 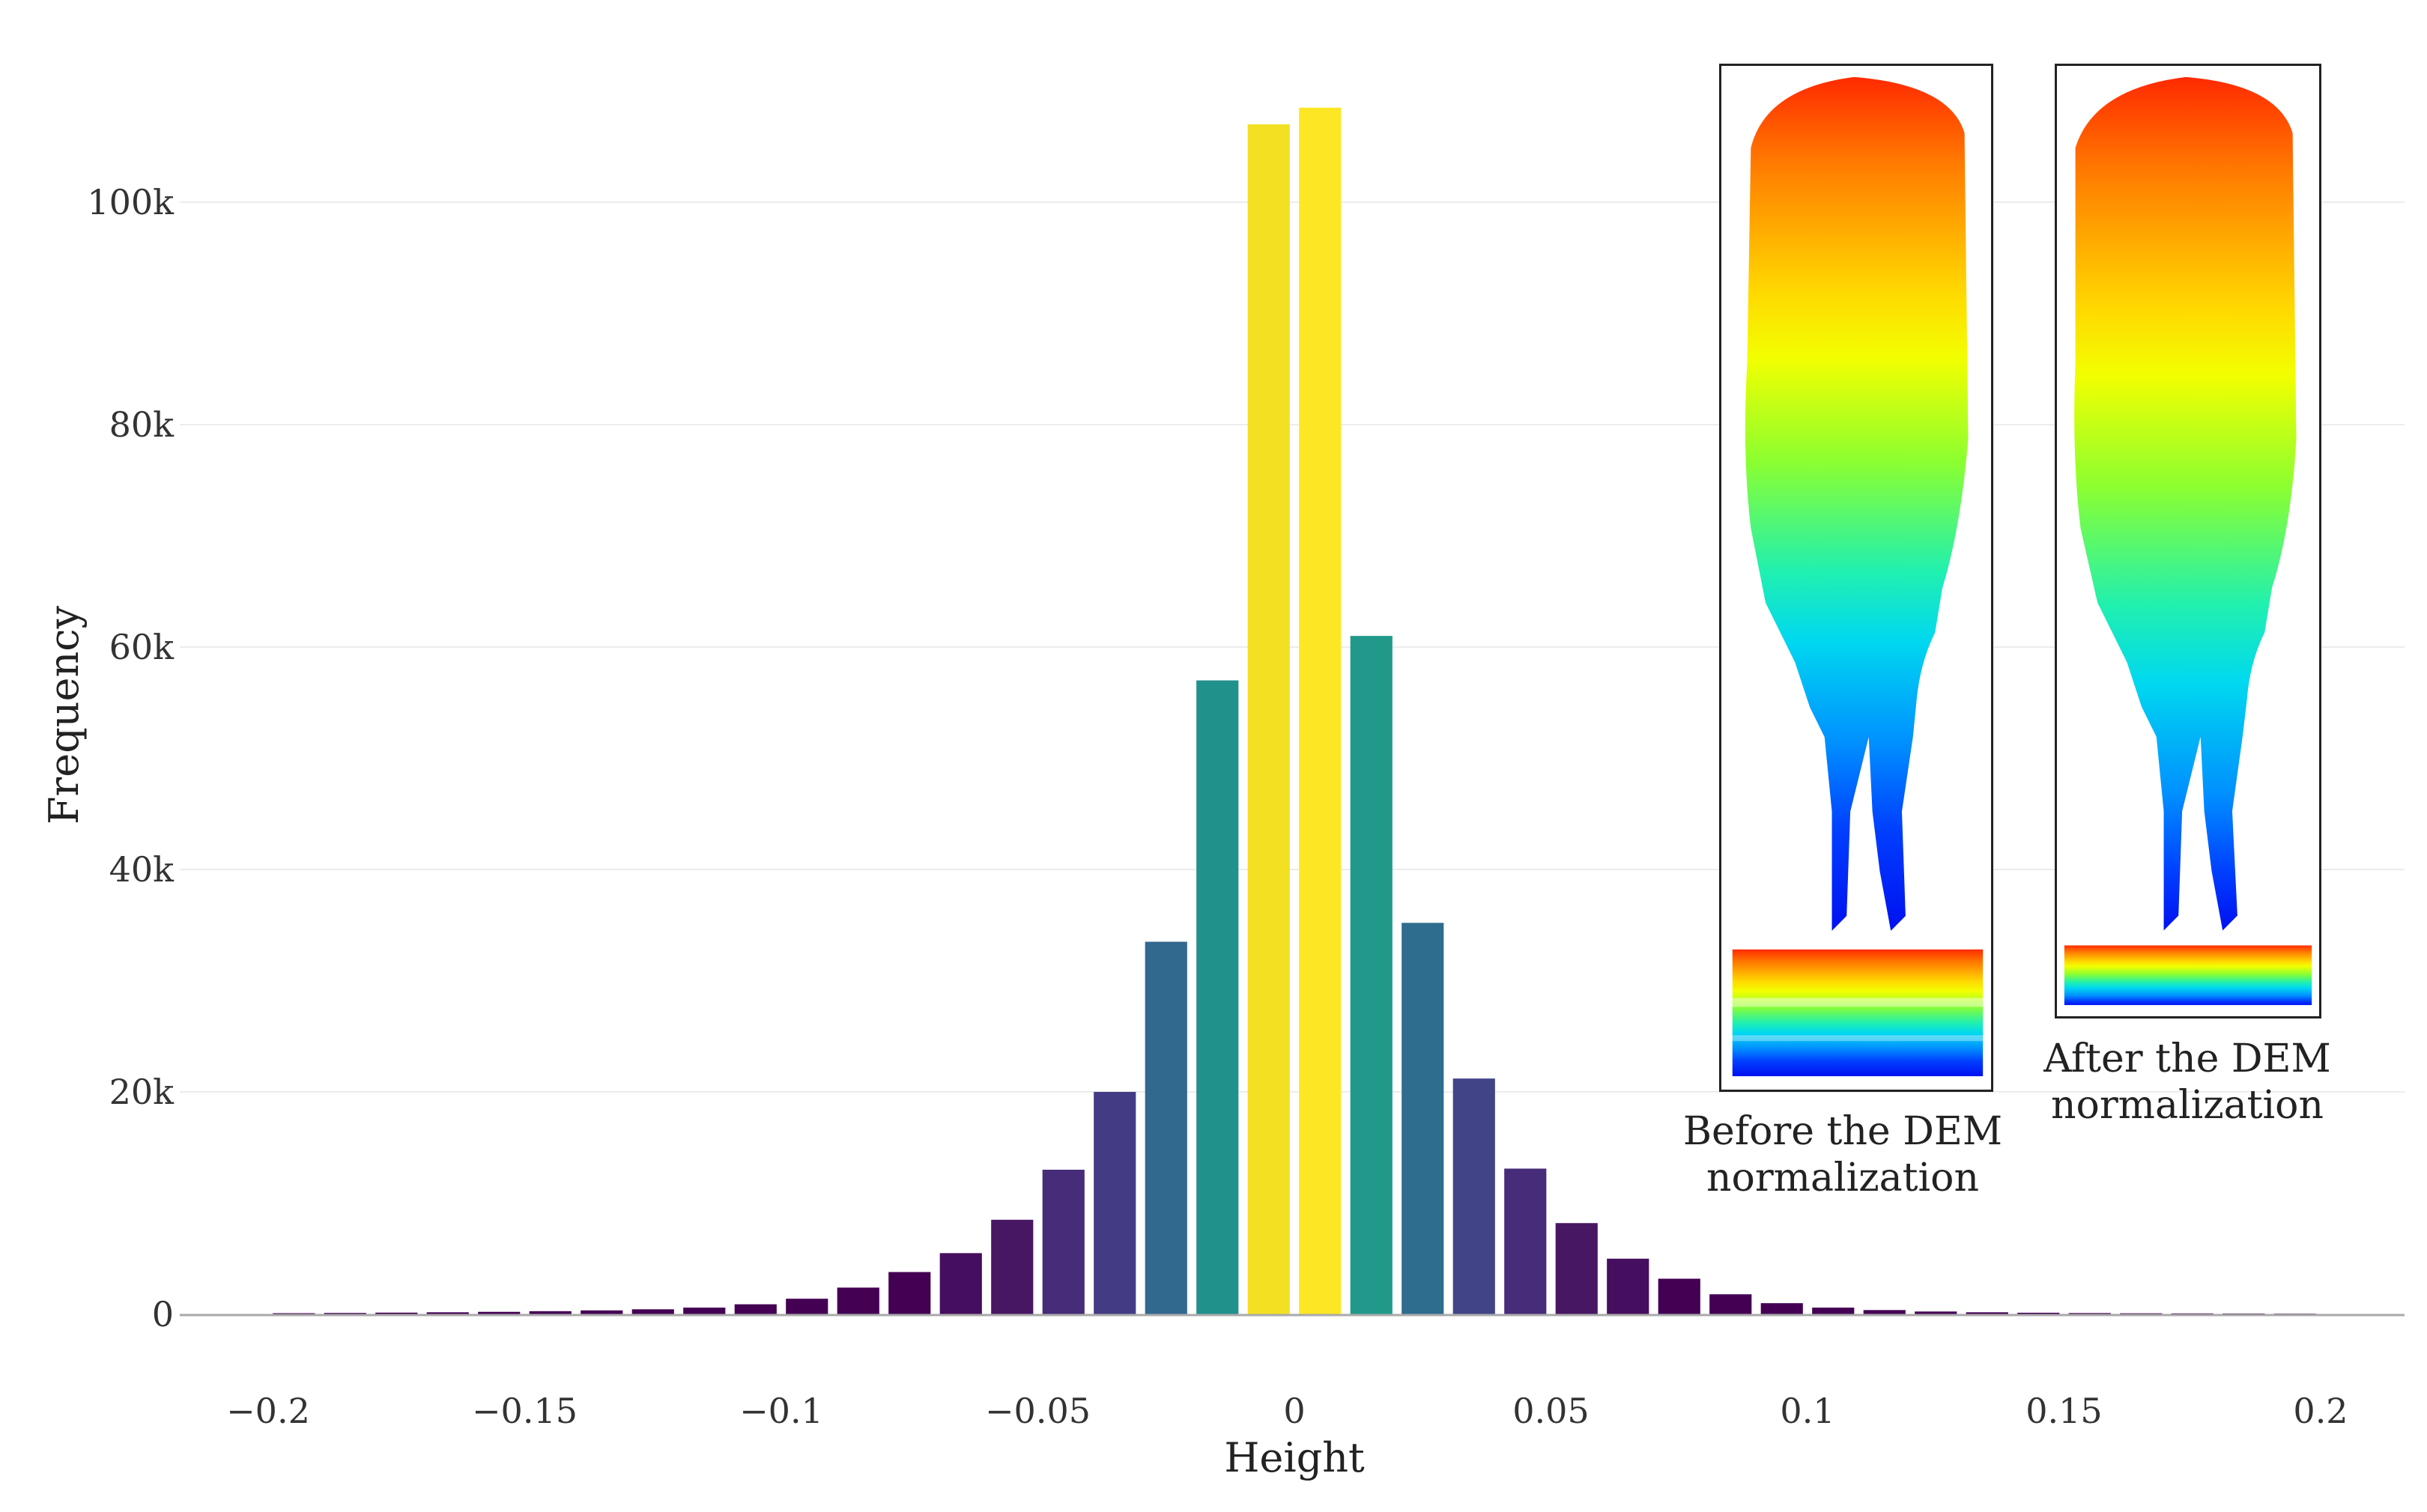 I want to click on point-cloud-after-image, so click(x=2188, y=541).